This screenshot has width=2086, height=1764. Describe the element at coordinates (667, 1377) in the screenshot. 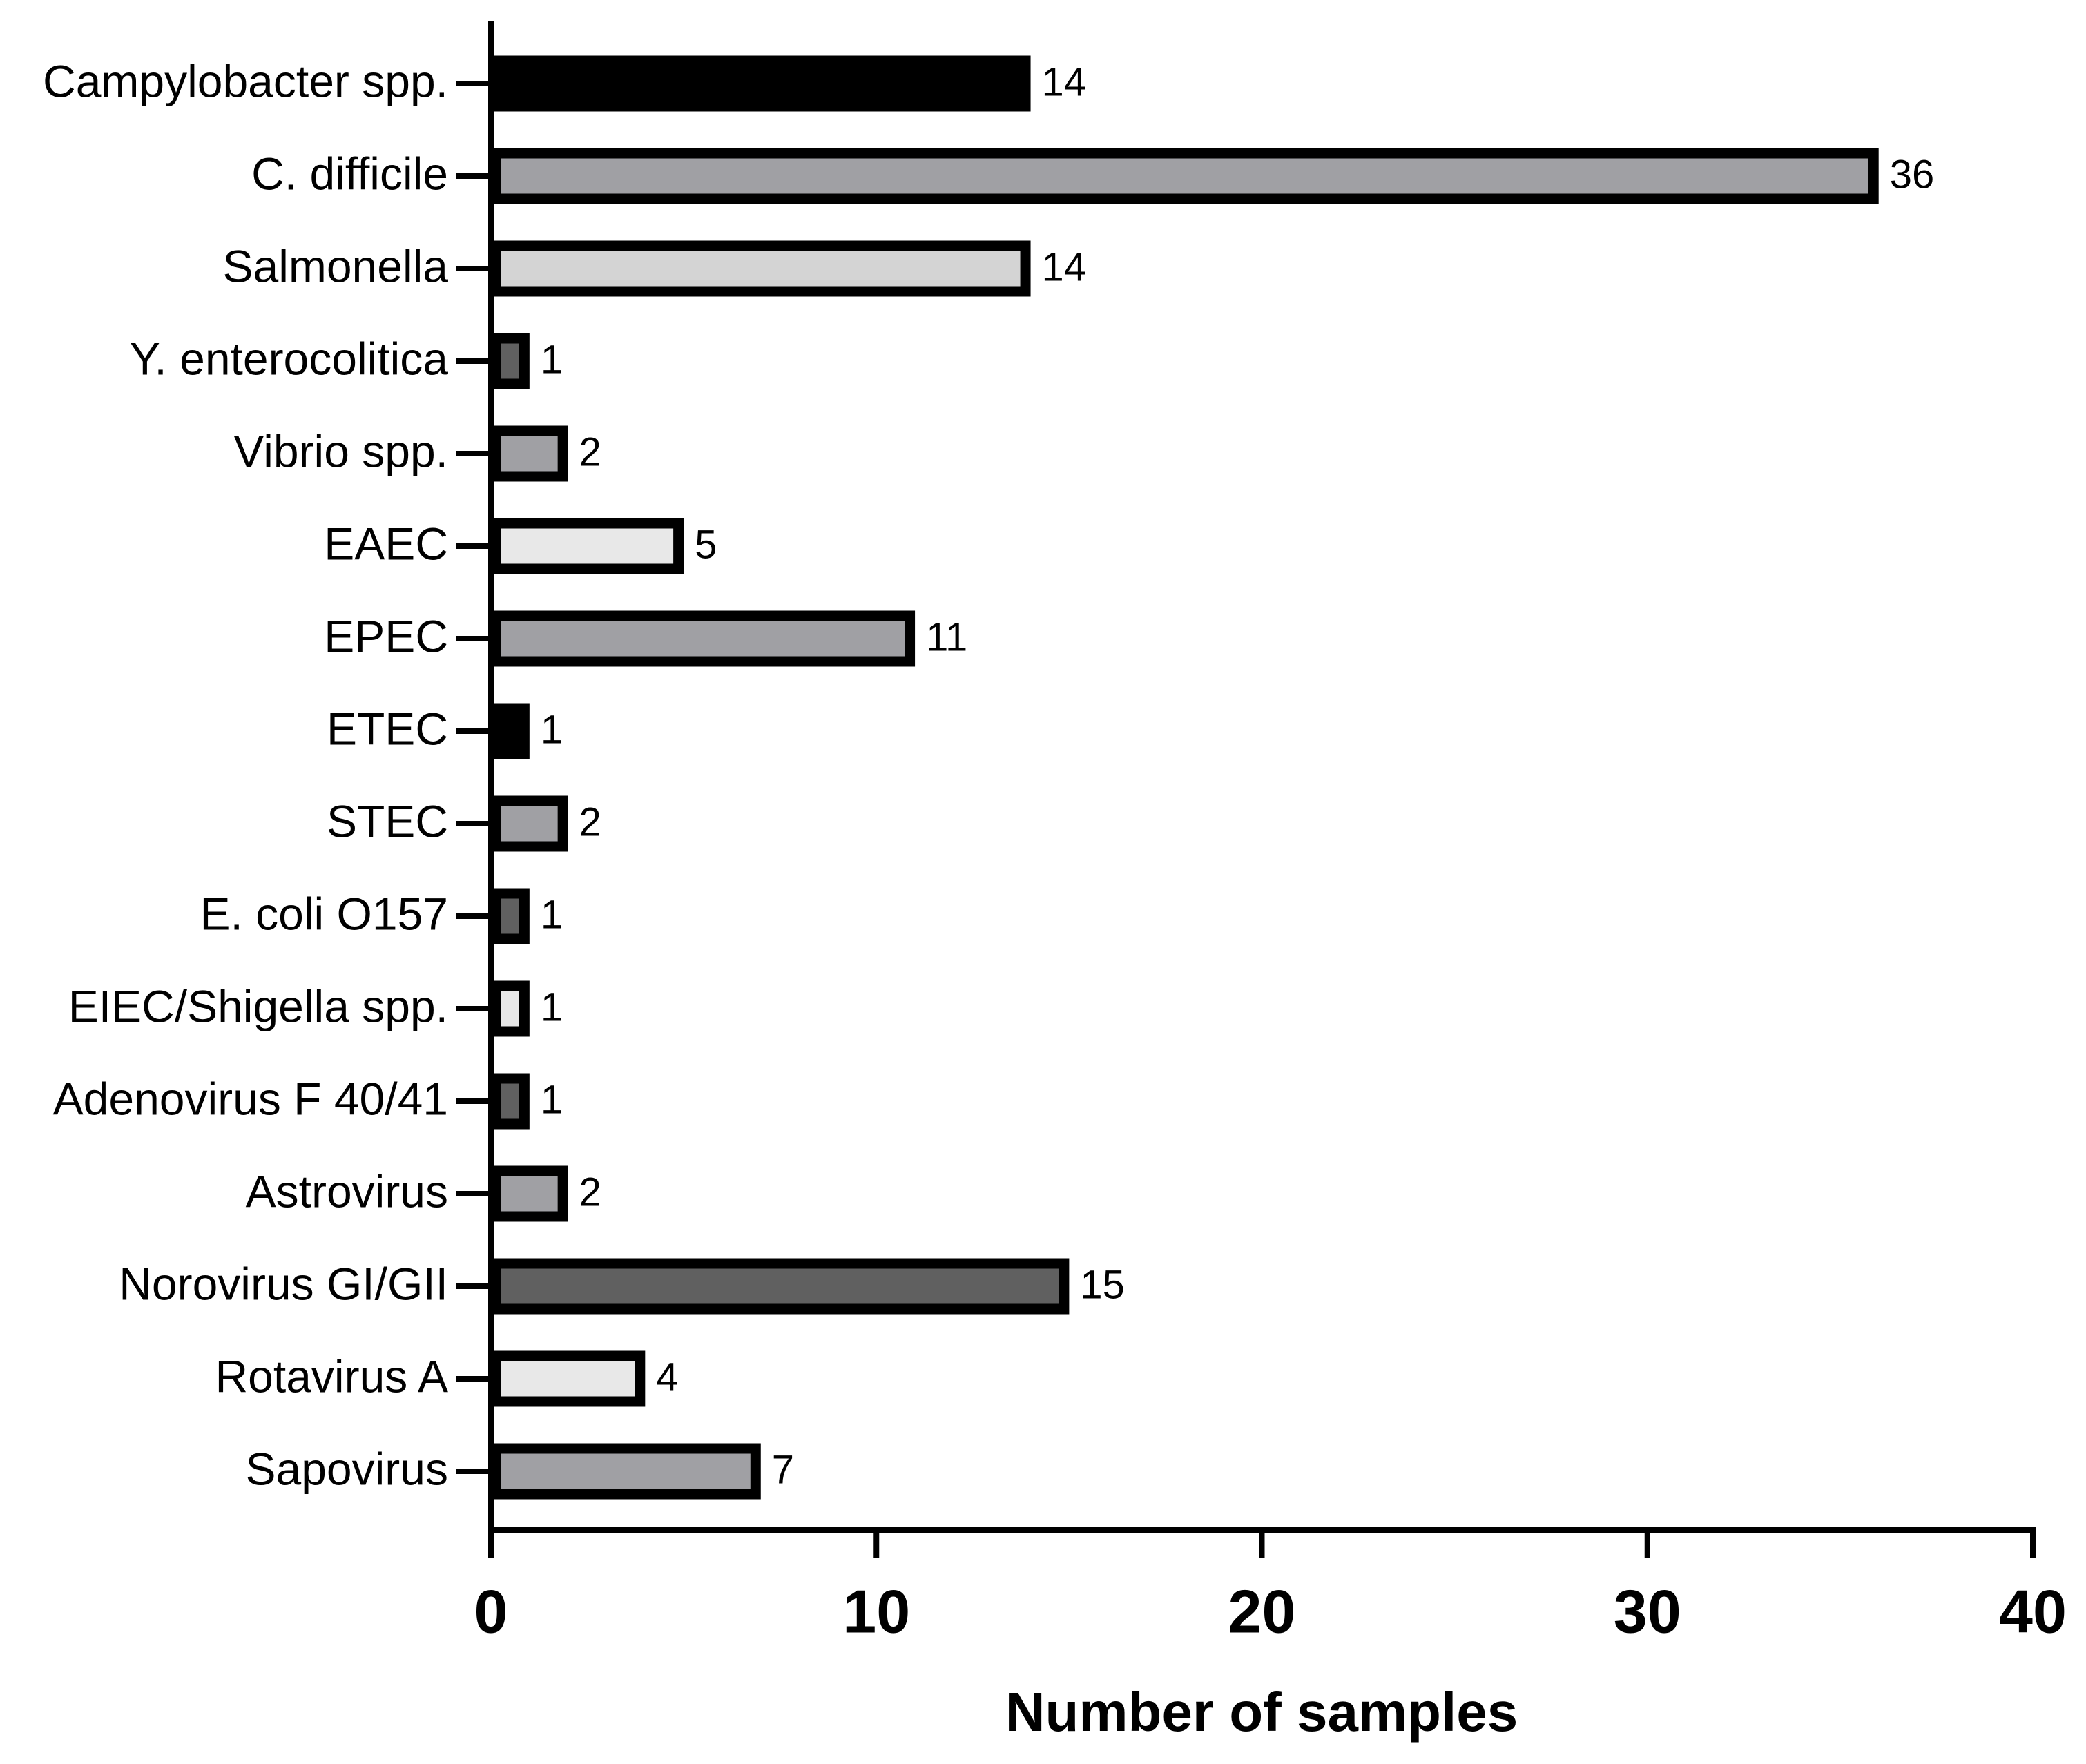

I see `value-label: 4` at that location.